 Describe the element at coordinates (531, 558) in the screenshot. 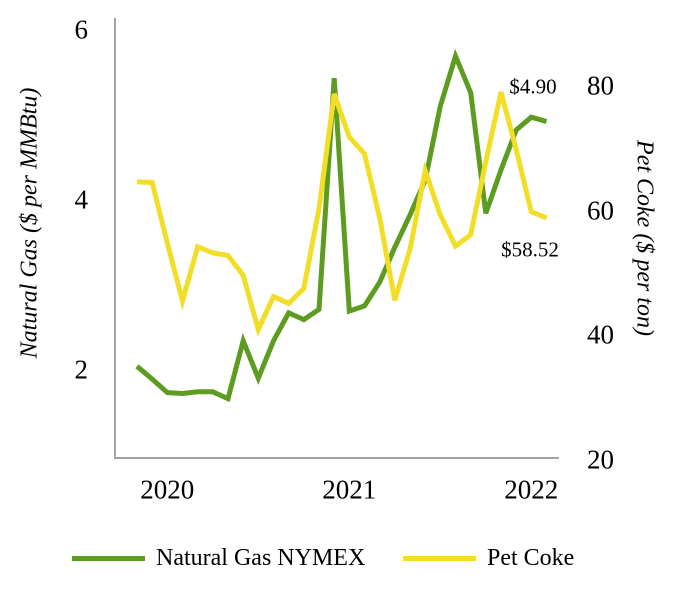

I see `legend-label-pet-coke: Pet Coke` at that location.